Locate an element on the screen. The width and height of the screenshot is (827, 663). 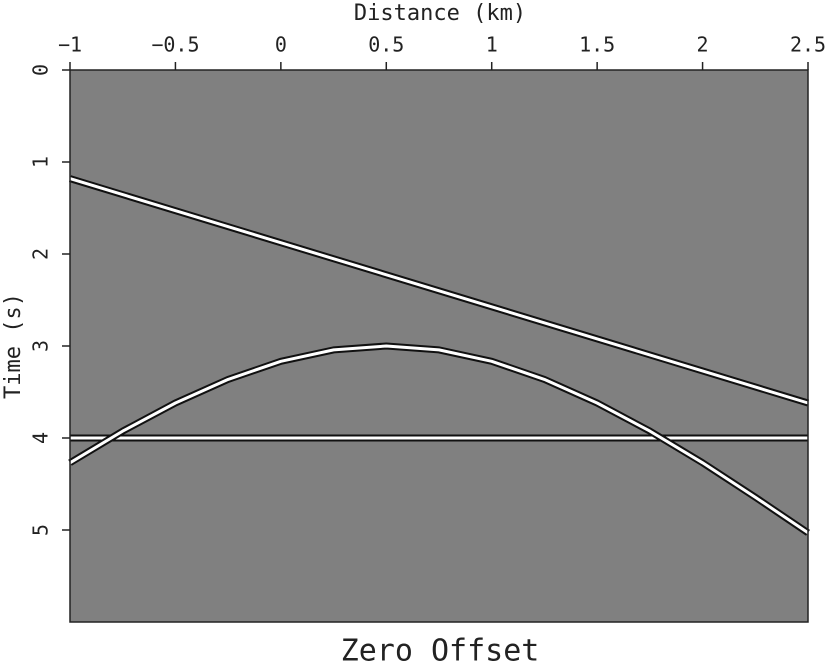
y-tick-label: 1 is located at coordinates (41, 162).